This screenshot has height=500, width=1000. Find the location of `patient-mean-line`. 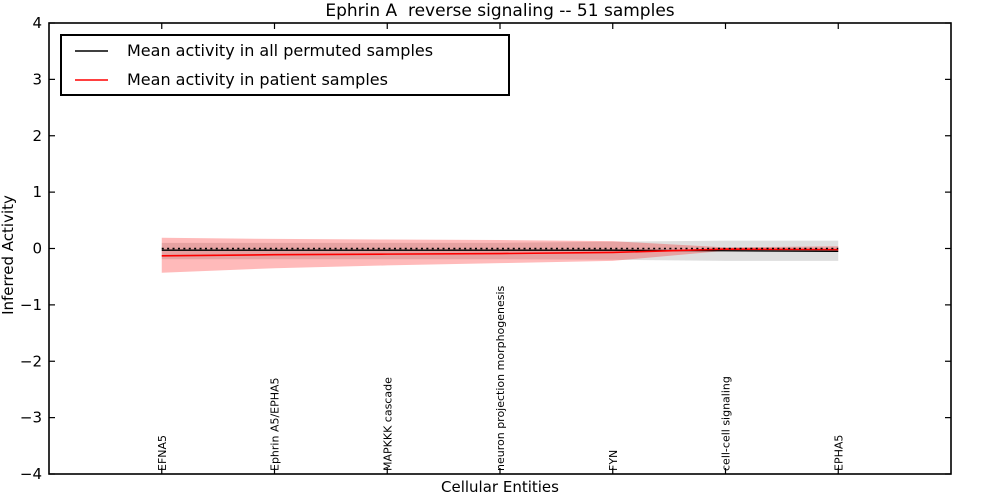

patient-mean-line is located at coordinates (500, 252).